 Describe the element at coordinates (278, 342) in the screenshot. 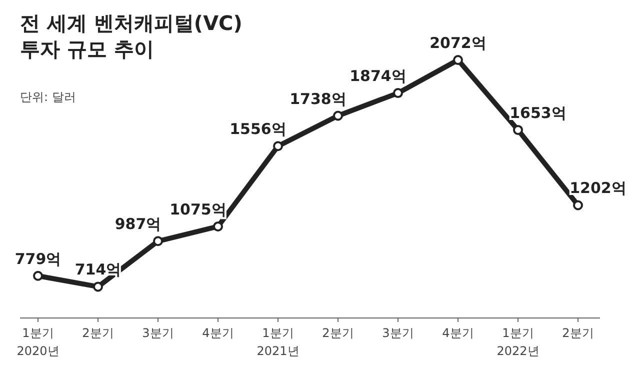

I see `x-tick-label: 1분기 2021년` at that location.